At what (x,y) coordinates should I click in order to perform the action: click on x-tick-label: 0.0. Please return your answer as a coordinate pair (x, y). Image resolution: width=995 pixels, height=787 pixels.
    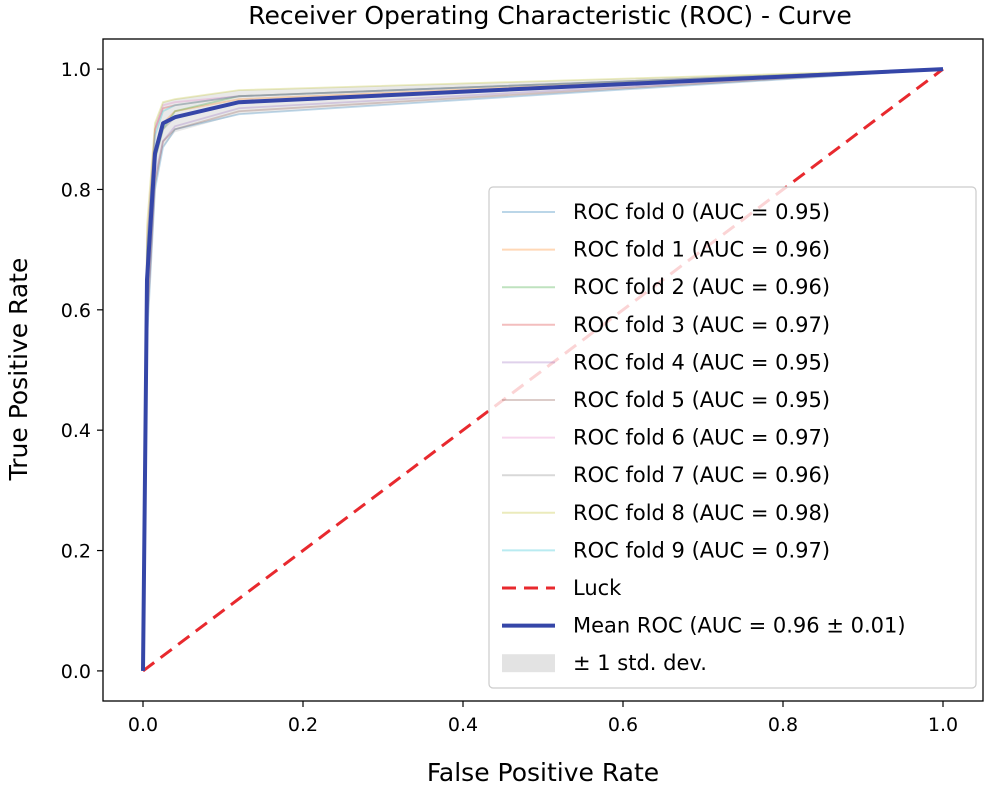
    Looking at the image, I should click on (143, 725).